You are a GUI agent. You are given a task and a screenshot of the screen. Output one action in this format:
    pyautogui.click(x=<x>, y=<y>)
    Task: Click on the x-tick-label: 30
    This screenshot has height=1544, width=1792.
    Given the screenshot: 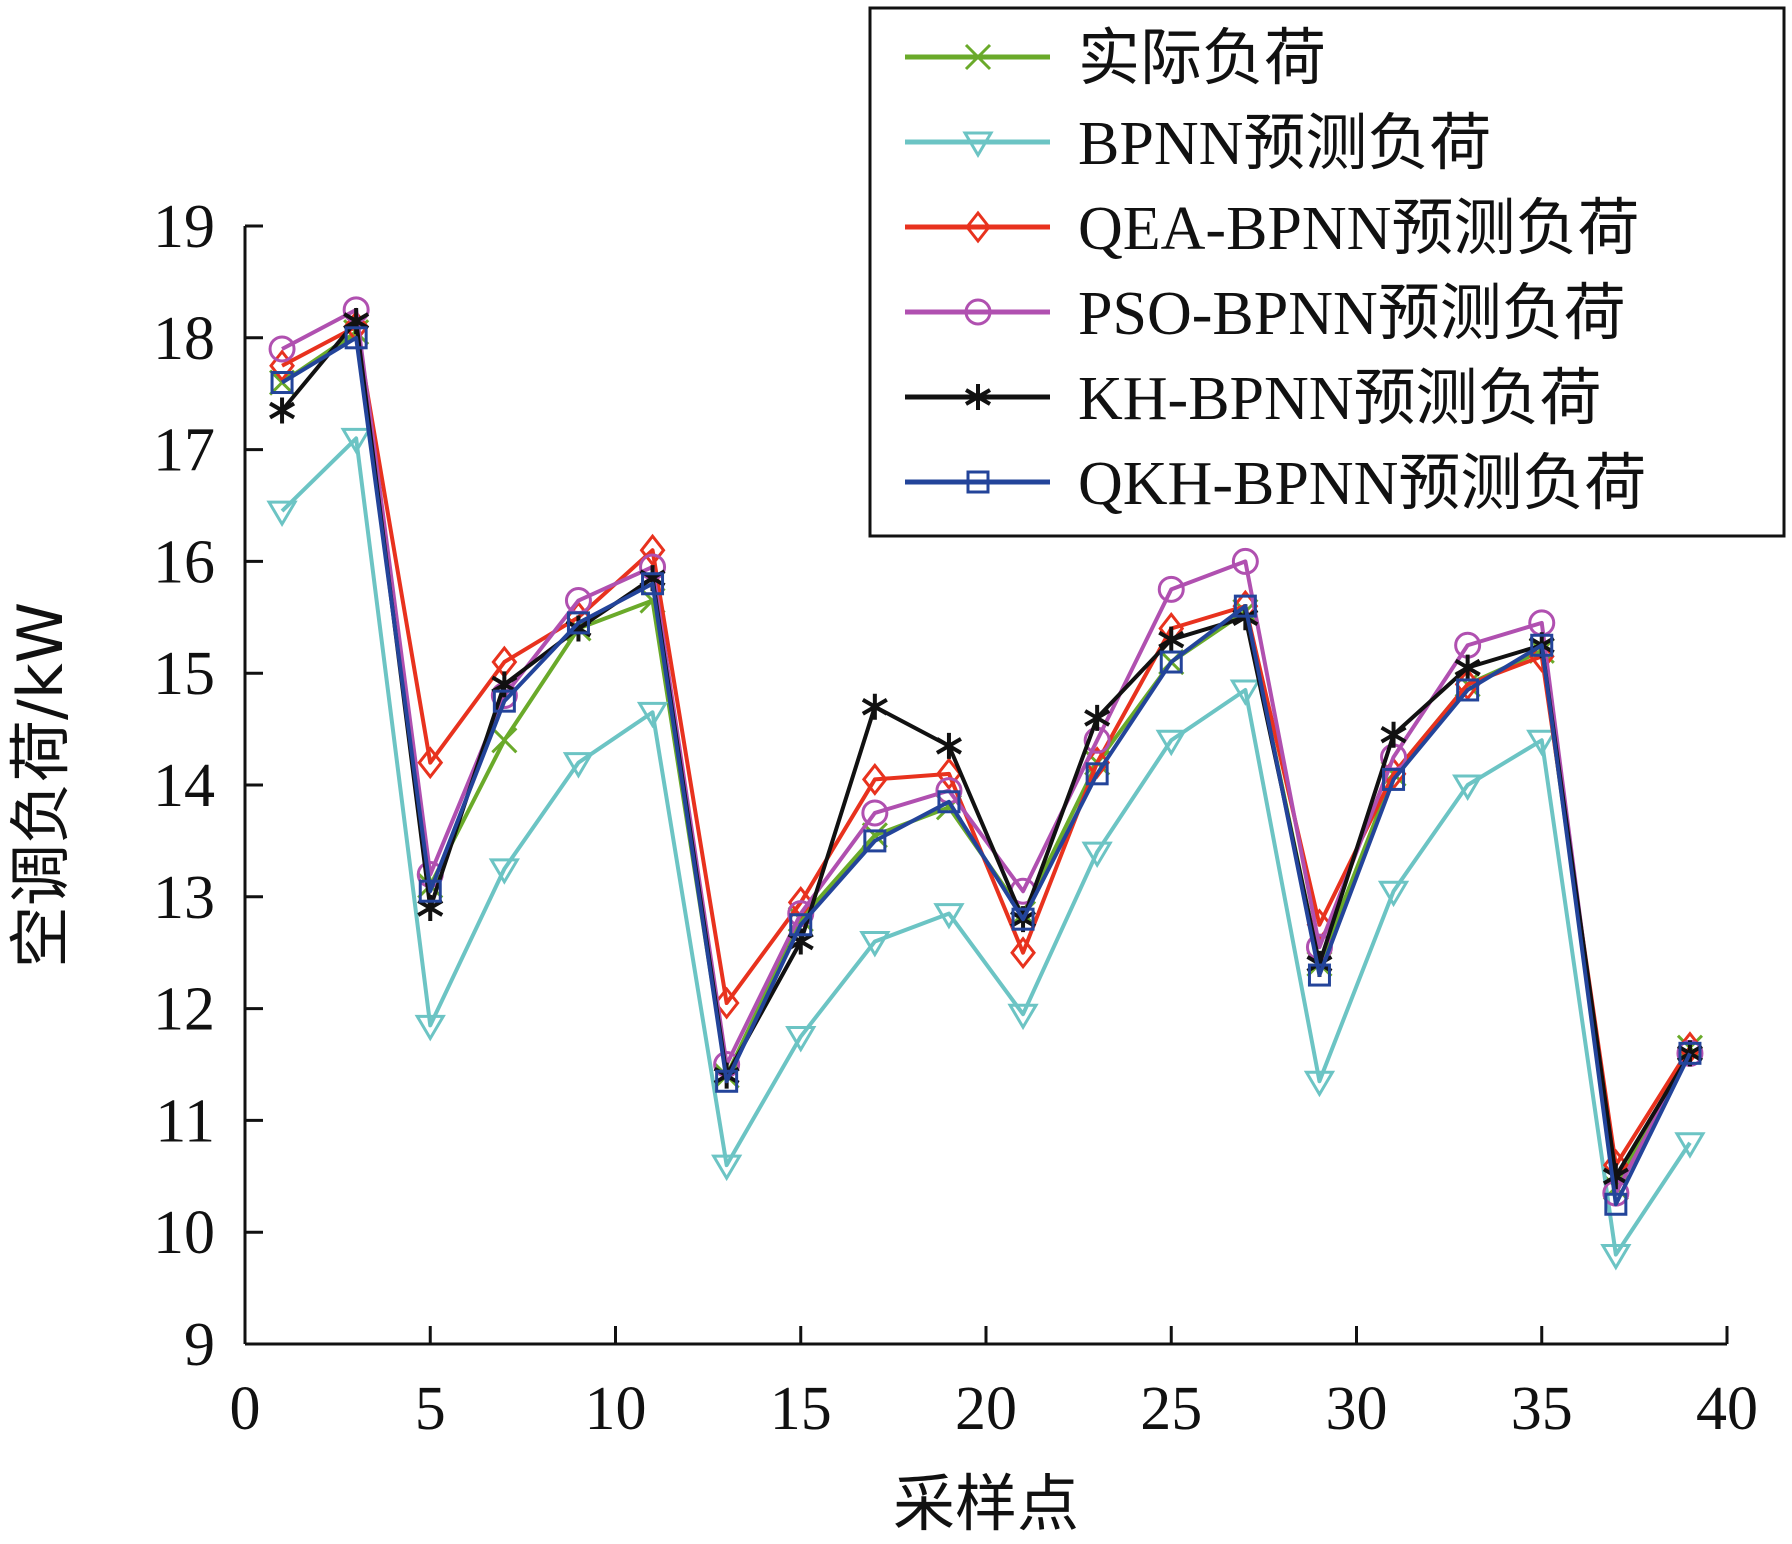 What is the action you would take?
    pyautogui.click(x=1357, y=1409)
    